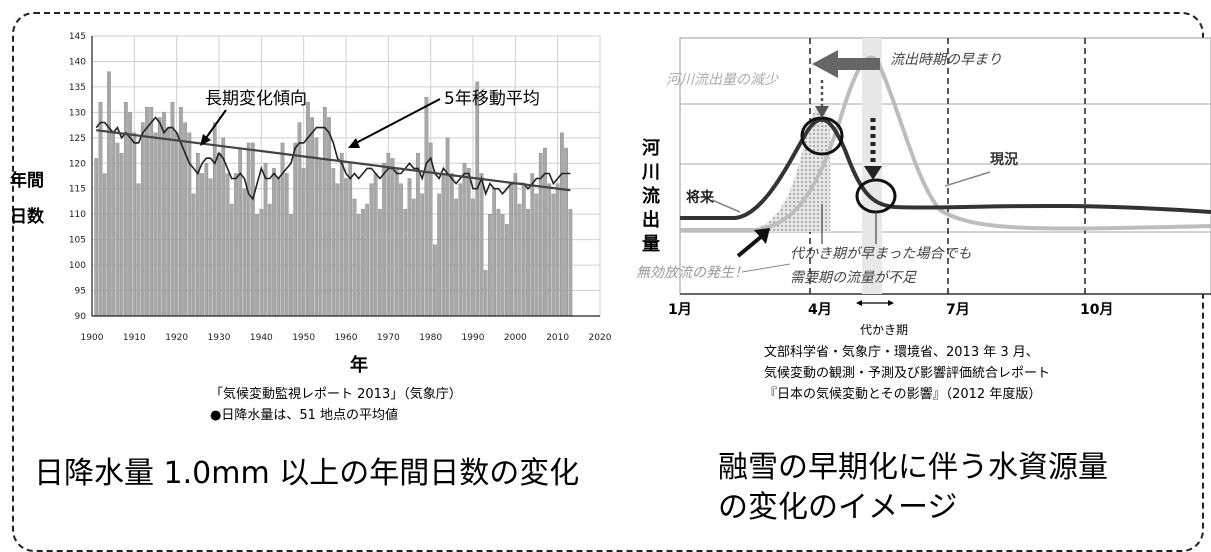  I want to click on x-tick-label: 1910, so click(134, 338).